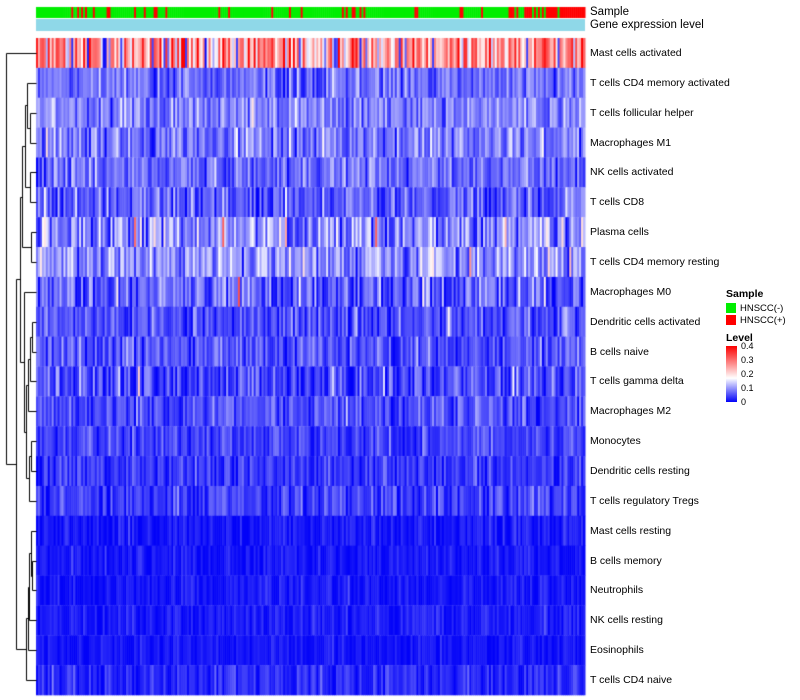  I want to click on legend-sample-title: Sample, so click(745, 294).